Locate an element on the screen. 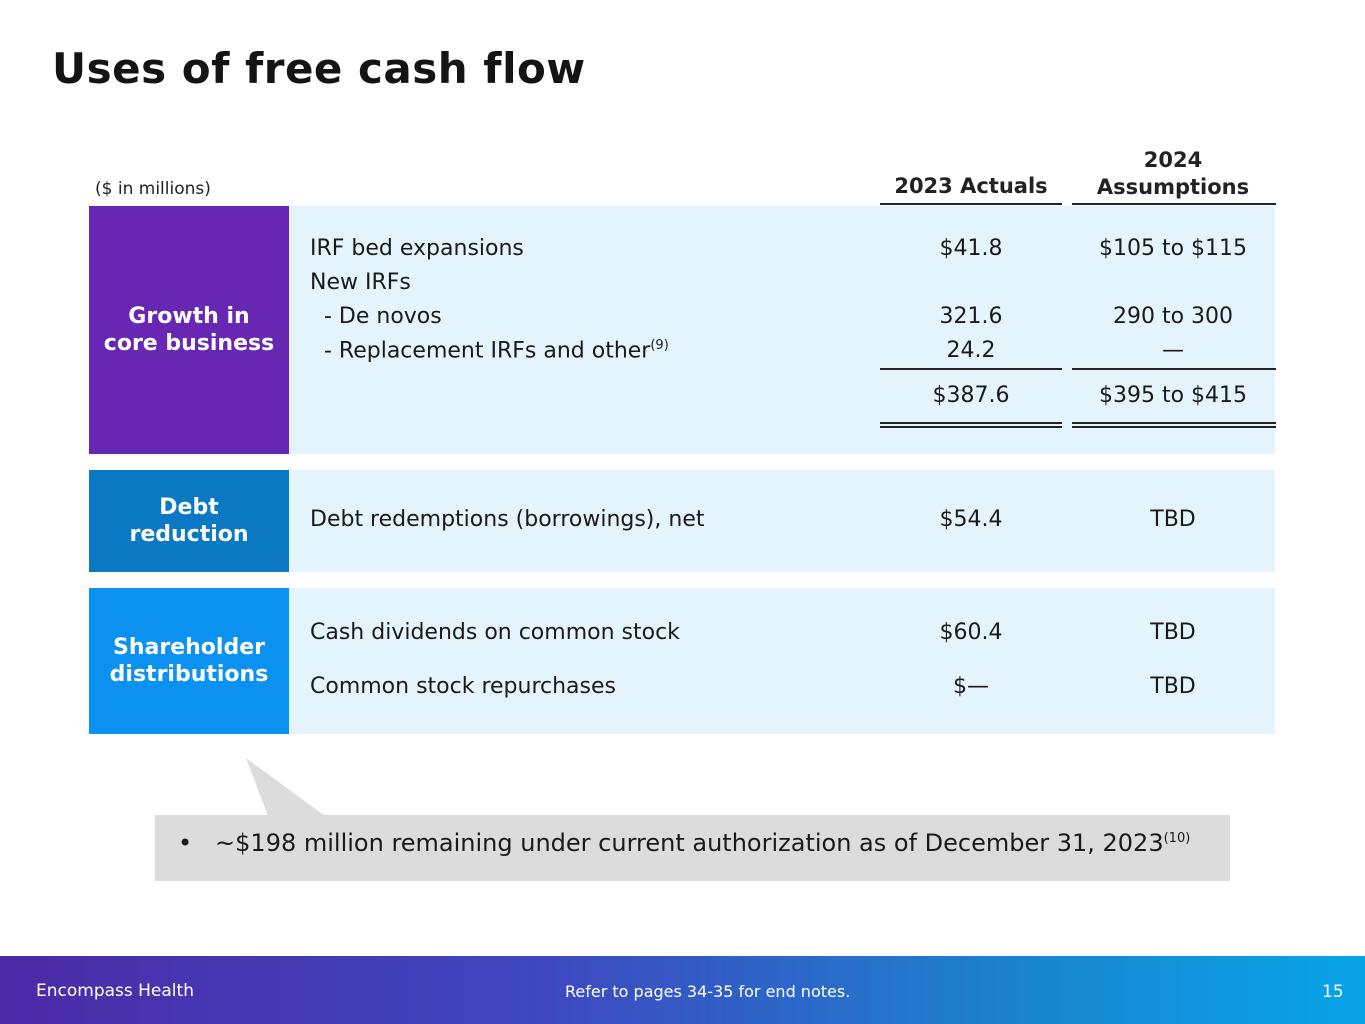  shareholder-label-line2: distributions is located at coordinates (189, 674).